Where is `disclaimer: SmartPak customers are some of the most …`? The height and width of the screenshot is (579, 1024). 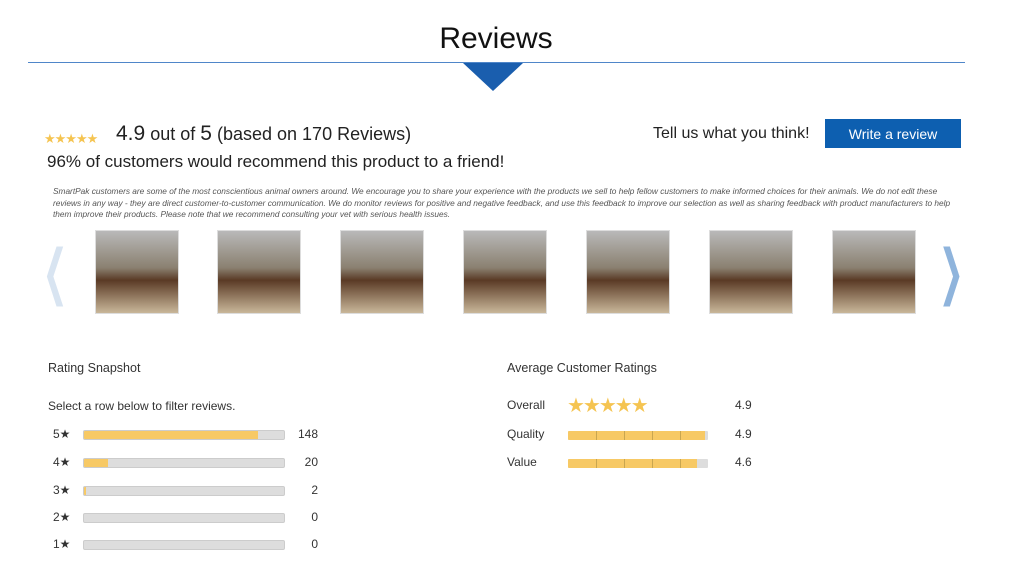
disclaimer: SmartPak customers are some of the most … is located at coordinates (502, 202).